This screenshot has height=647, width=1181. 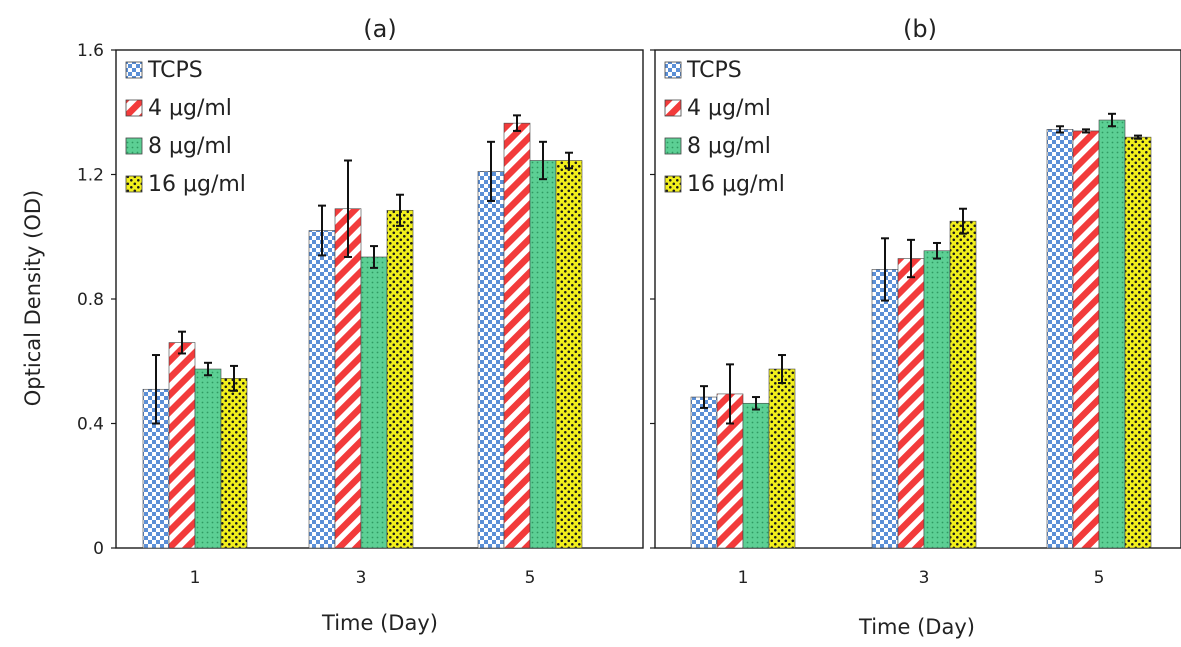 What do you see at coordinates (379, 29) in the screenshot?
I see `panel-a-title: (a)` at bounding box center [379, 29].